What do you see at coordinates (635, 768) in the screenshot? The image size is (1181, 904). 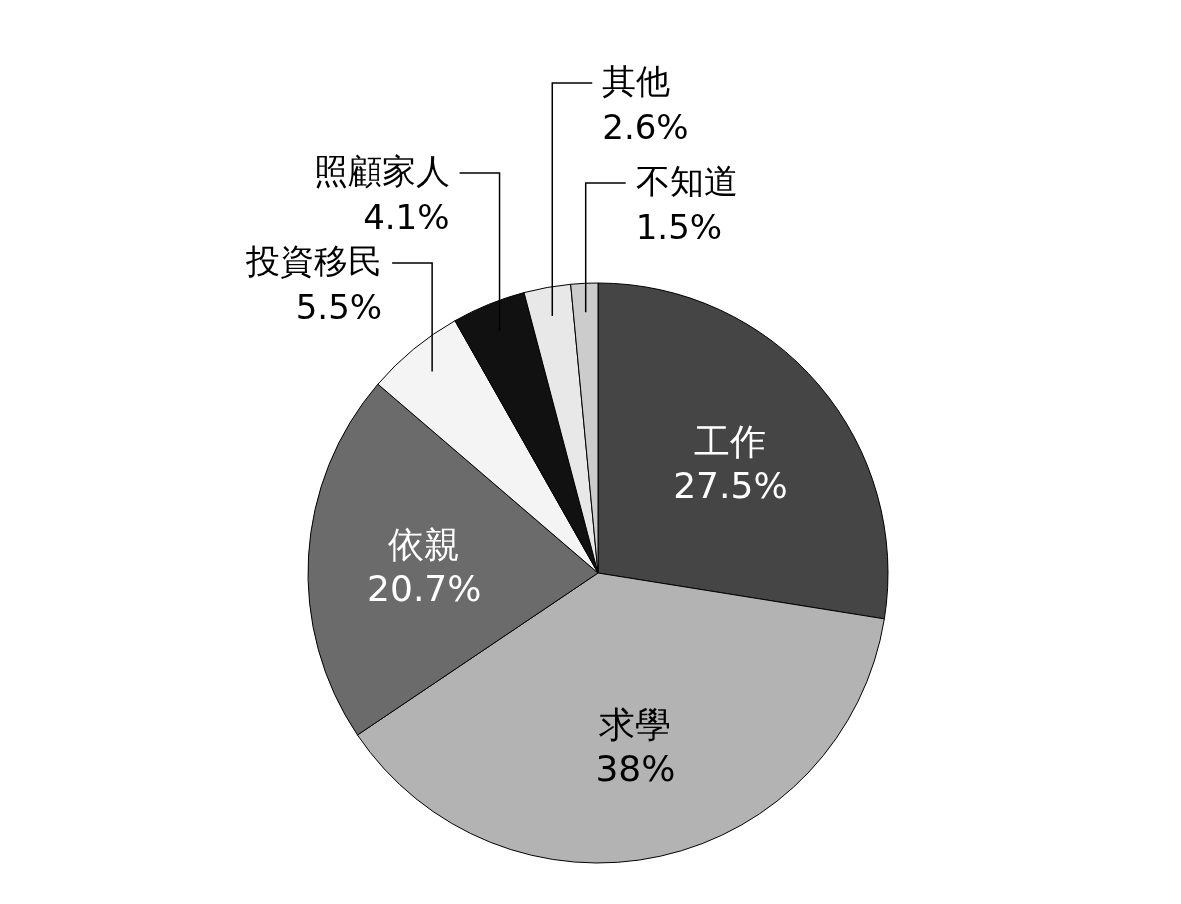 I see `data-label: 38%` at bounding box center [635, 768].